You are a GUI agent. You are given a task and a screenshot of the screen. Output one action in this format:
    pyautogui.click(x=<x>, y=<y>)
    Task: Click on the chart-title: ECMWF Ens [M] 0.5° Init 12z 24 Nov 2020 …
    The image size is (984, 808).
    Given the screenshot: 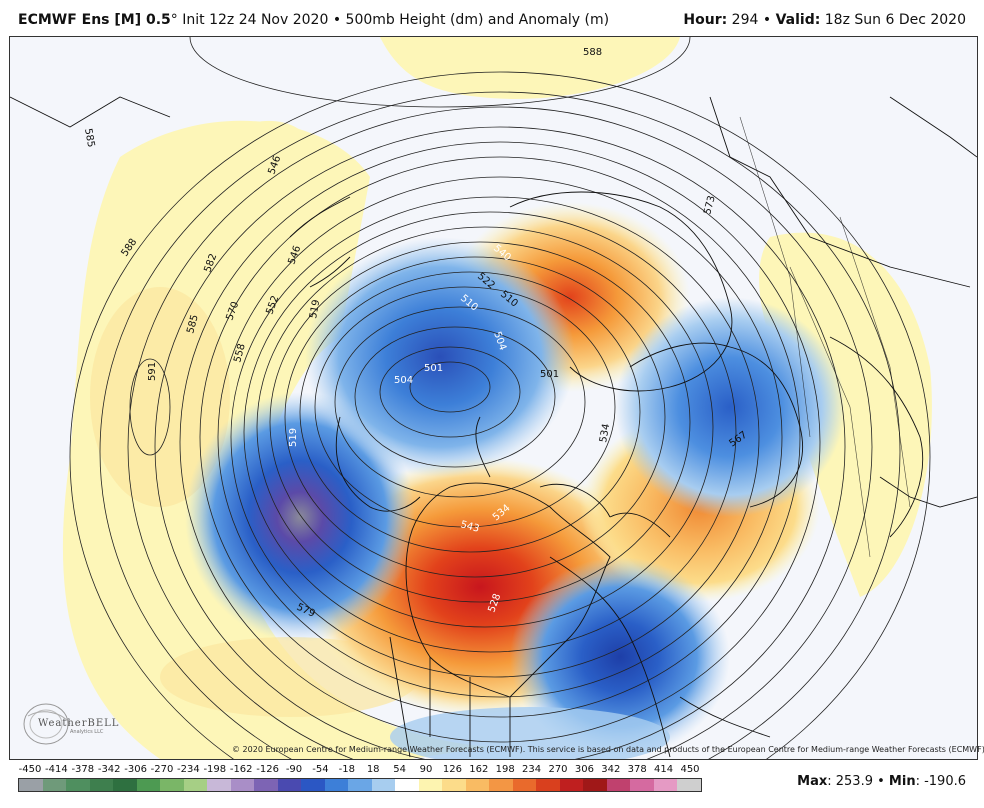 What is the action you would take?
    pyautogui.click(x=313, y=20)
    